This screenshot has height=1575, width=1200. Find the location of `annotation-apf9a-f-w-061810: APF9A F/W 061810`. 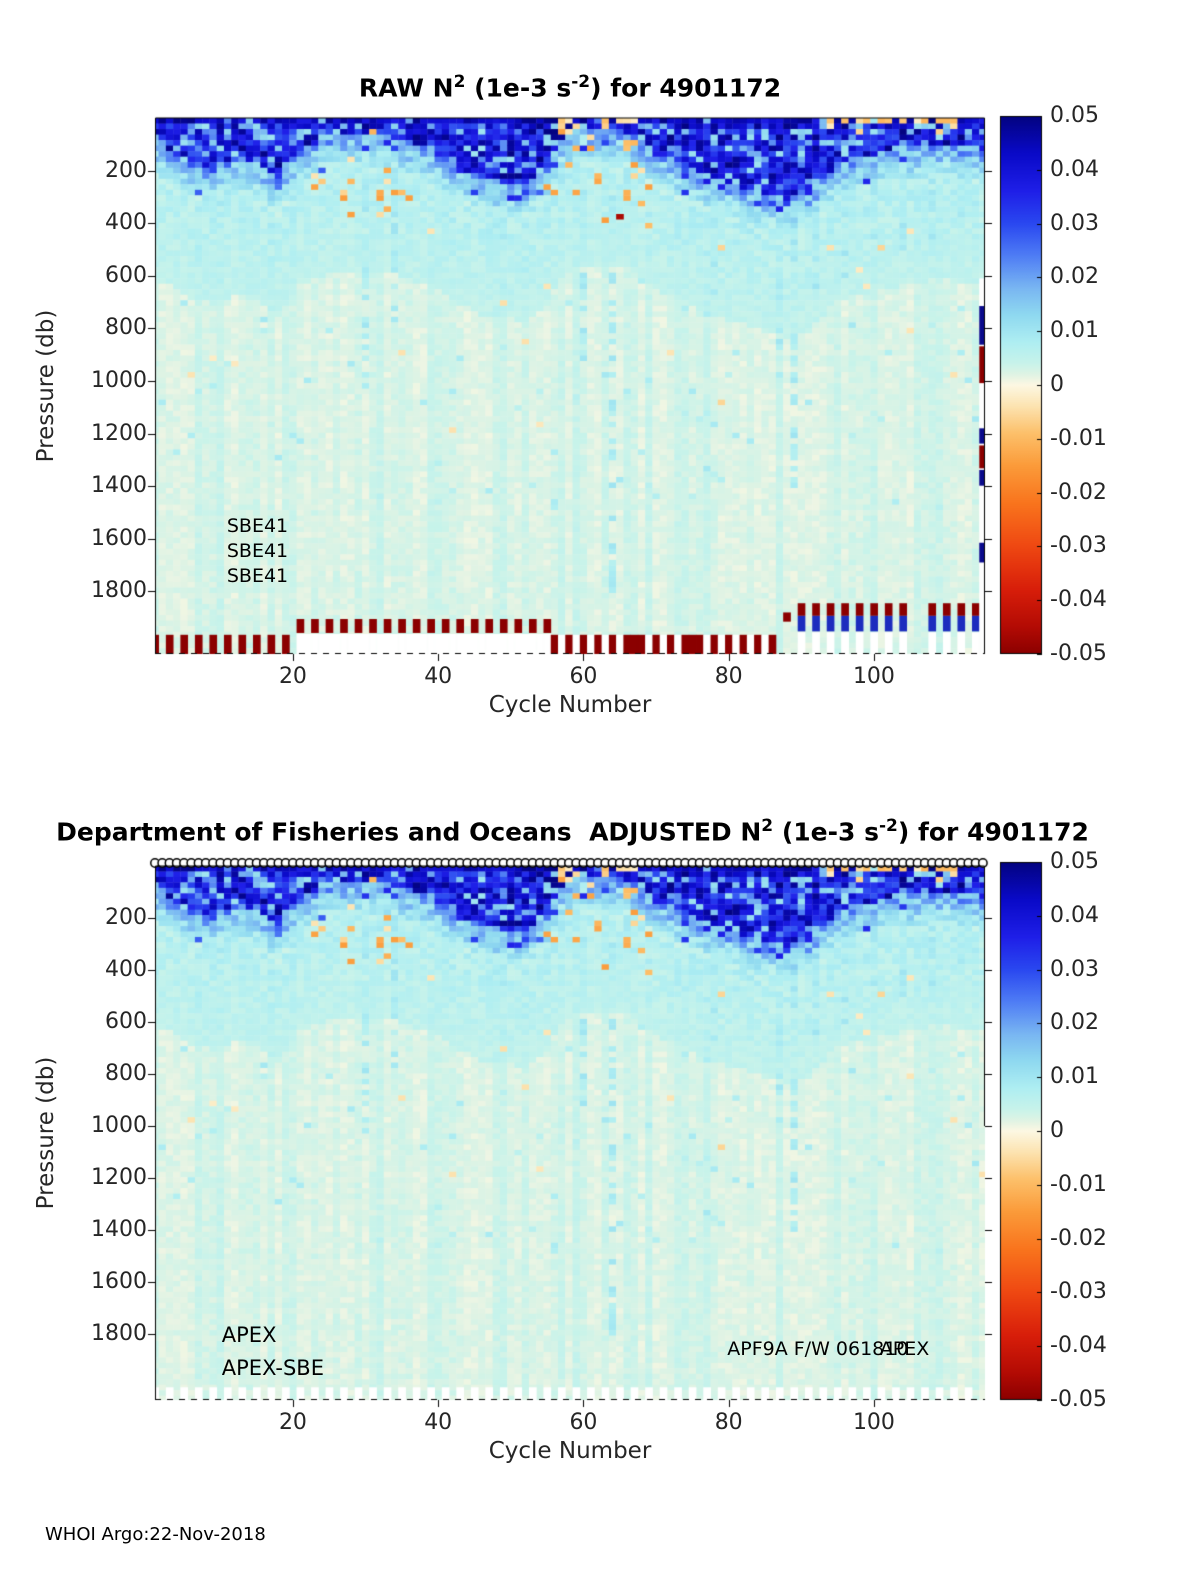

annotation-apf9a-f-w-061810: APF9A F/W 061810 is located at coordinates (818, 1348).